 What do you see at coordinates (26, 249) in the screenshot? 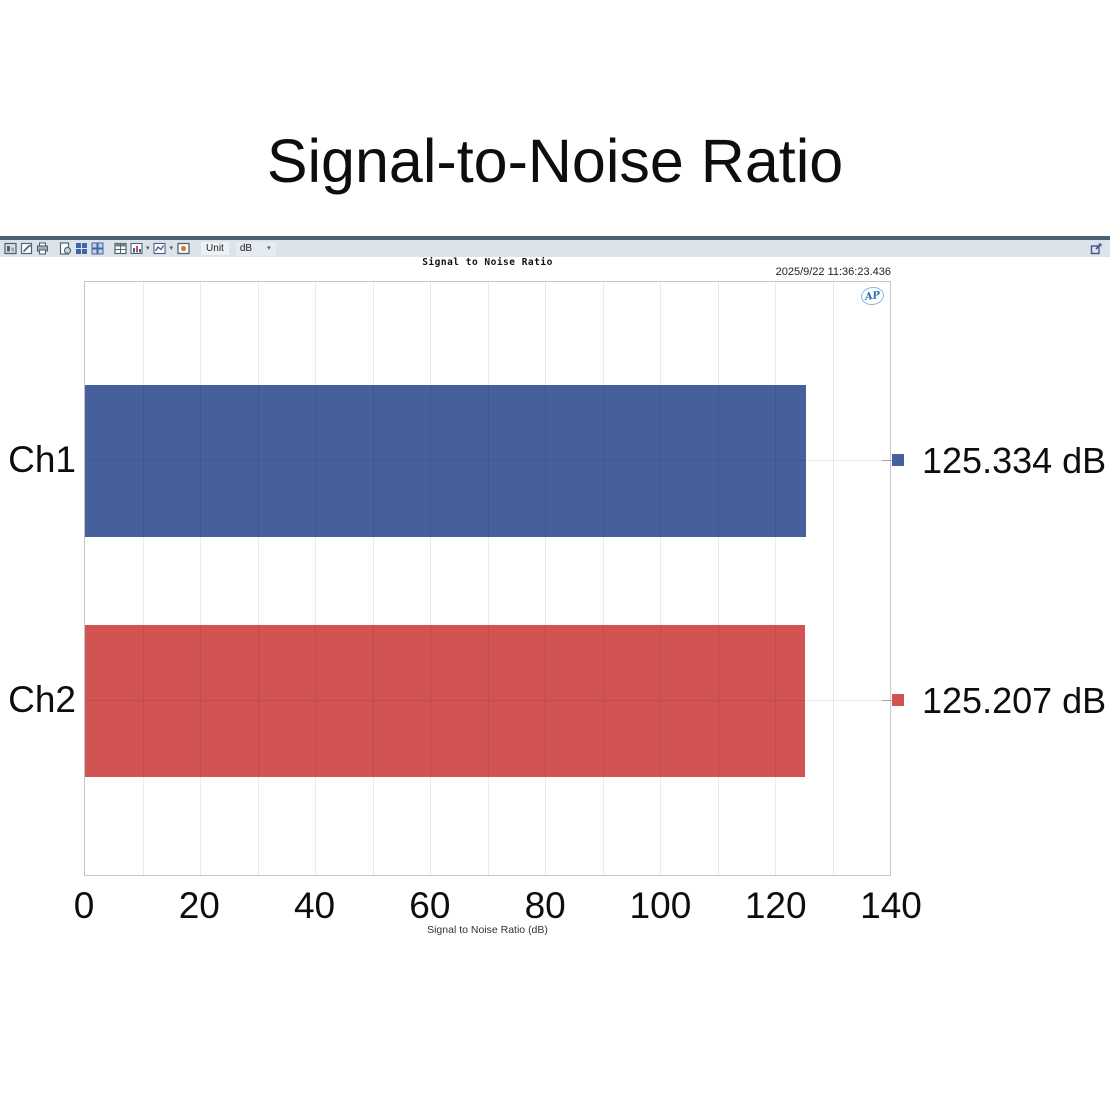
I see `edit-note-icon` at bounding box center [26, 249].